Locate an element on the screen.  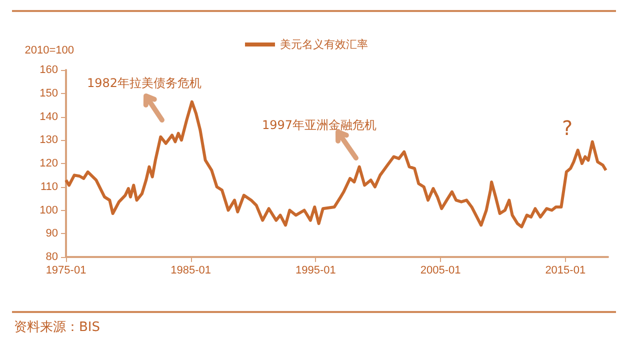
x-tick-label: 1975-01 is located at coordinates (66, 270).